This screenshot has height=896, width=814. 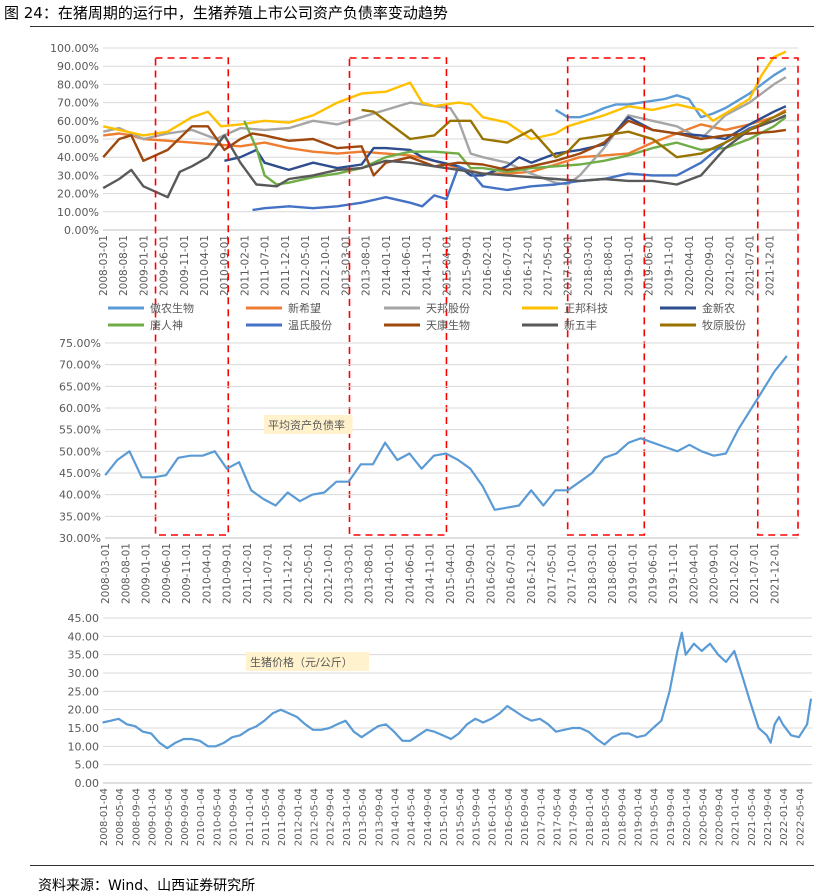 I want to click on x-tick-label: 2018-03-01, so click(x=589, y=265).